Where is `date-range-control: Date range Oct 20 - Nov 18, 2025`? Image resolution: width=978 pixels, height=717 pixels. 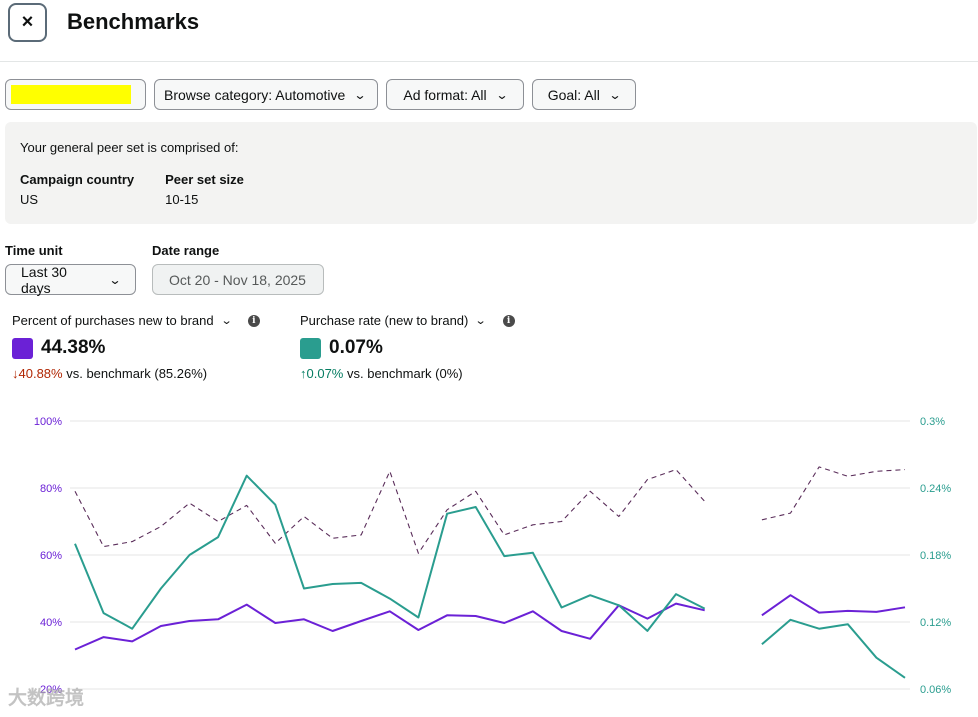 date-range-control: Date range Oct 20 - Nov 18, 2025 is located at coordinates (238, 269).